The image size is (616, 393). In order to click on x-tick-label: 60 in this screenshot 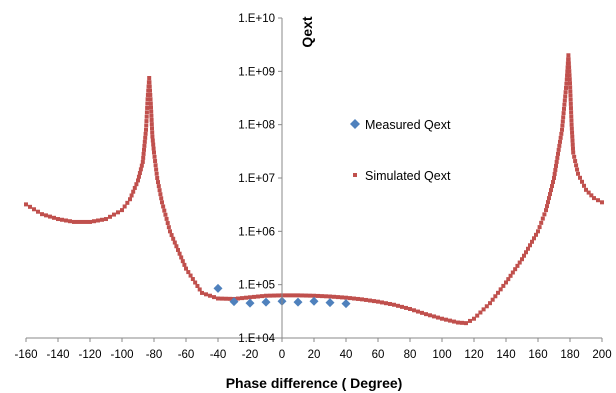, I will do `click(378, 355)`.